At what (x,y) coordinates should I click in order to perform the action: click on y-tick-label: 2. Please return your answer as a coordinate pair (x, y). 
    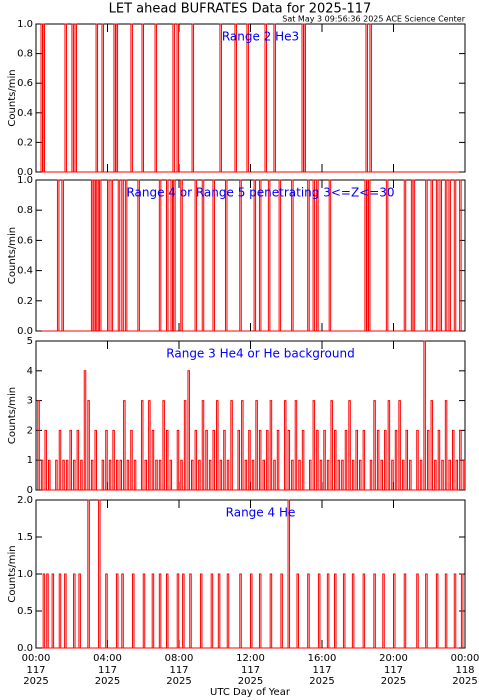
    Looking at the image, I should click on (30, 430).